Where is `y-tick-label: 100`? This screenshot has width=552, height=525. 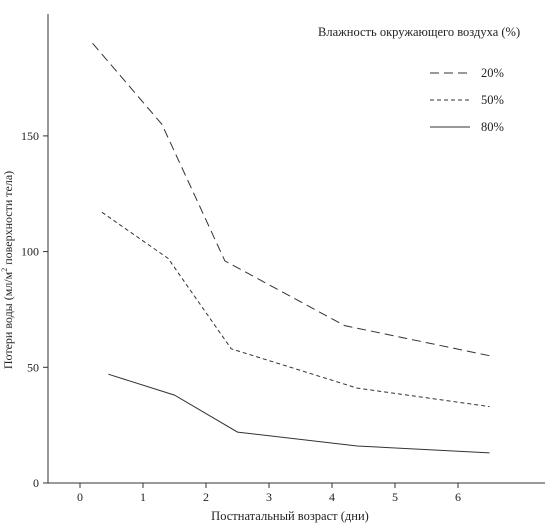
y-tick-label: 100 is located at coordinates (30, 252).